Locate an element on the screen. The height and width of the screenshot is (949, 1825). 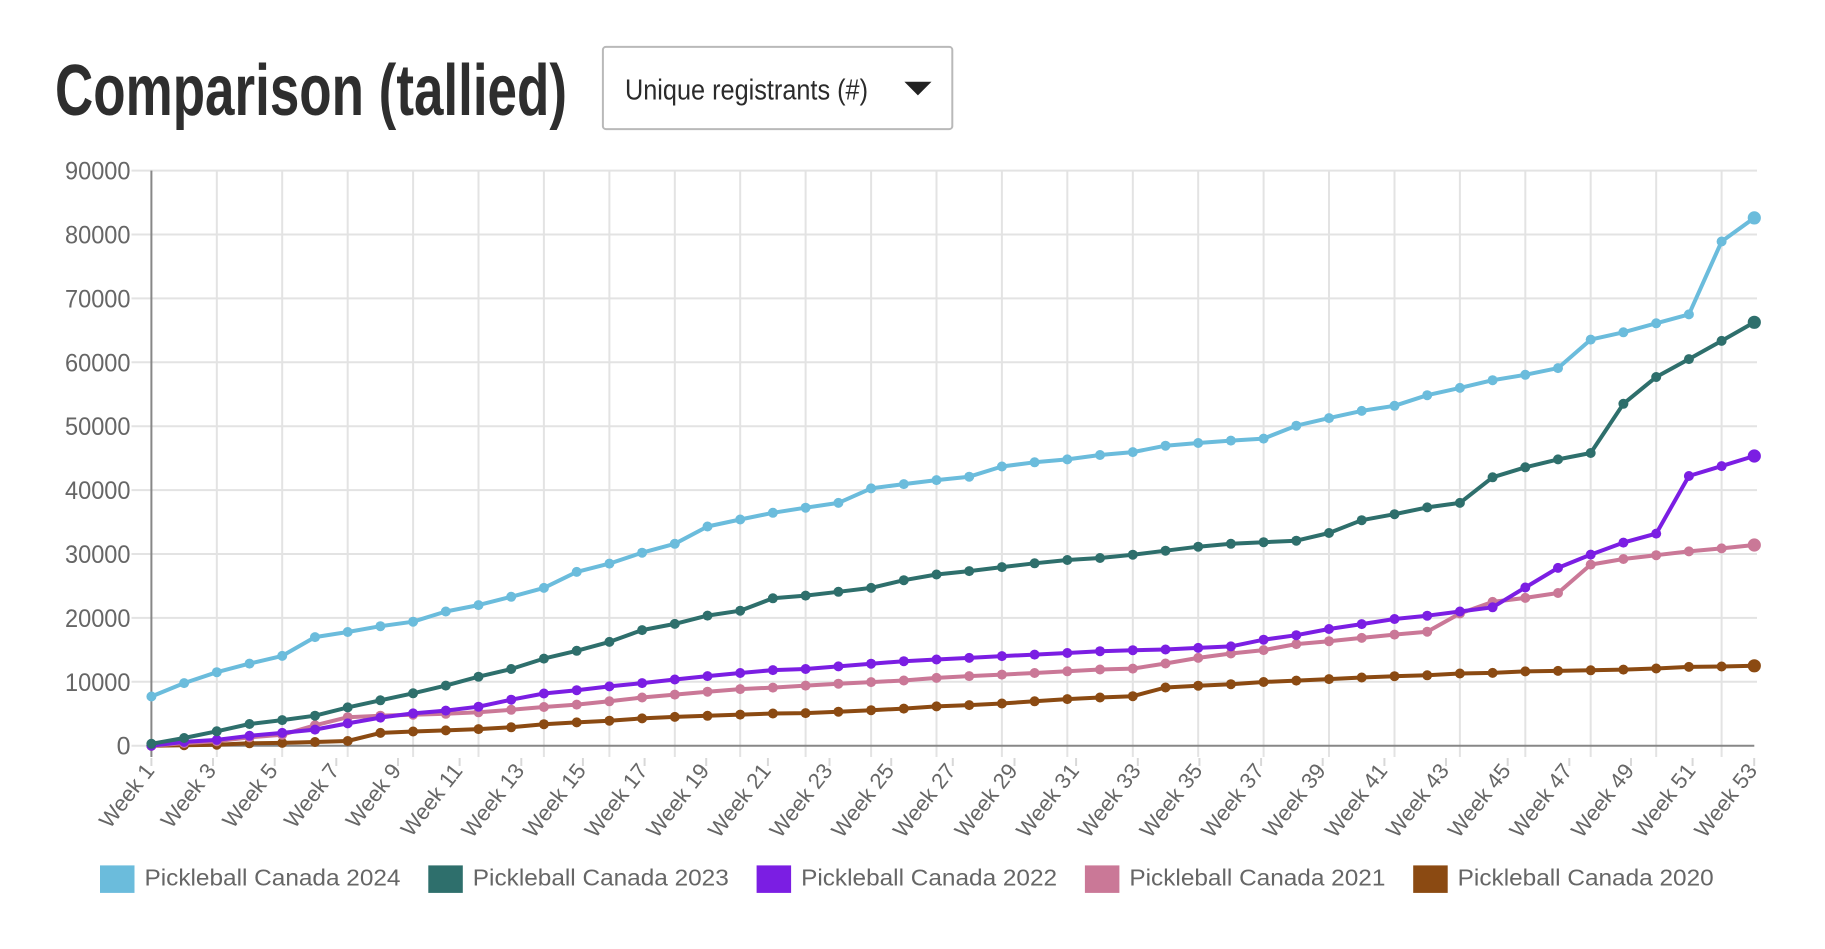
svg-text: 30000 is located at coordinates (98, 555).